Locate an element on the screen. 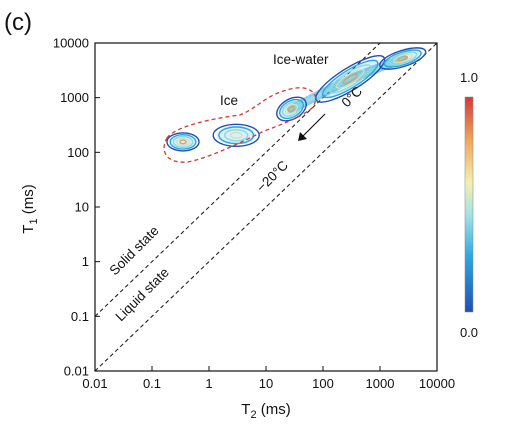 Image resolution: width=520 pixels, height=430 pixels. x-axis-label: T2 (ms) is located at coordinates (265, 411).